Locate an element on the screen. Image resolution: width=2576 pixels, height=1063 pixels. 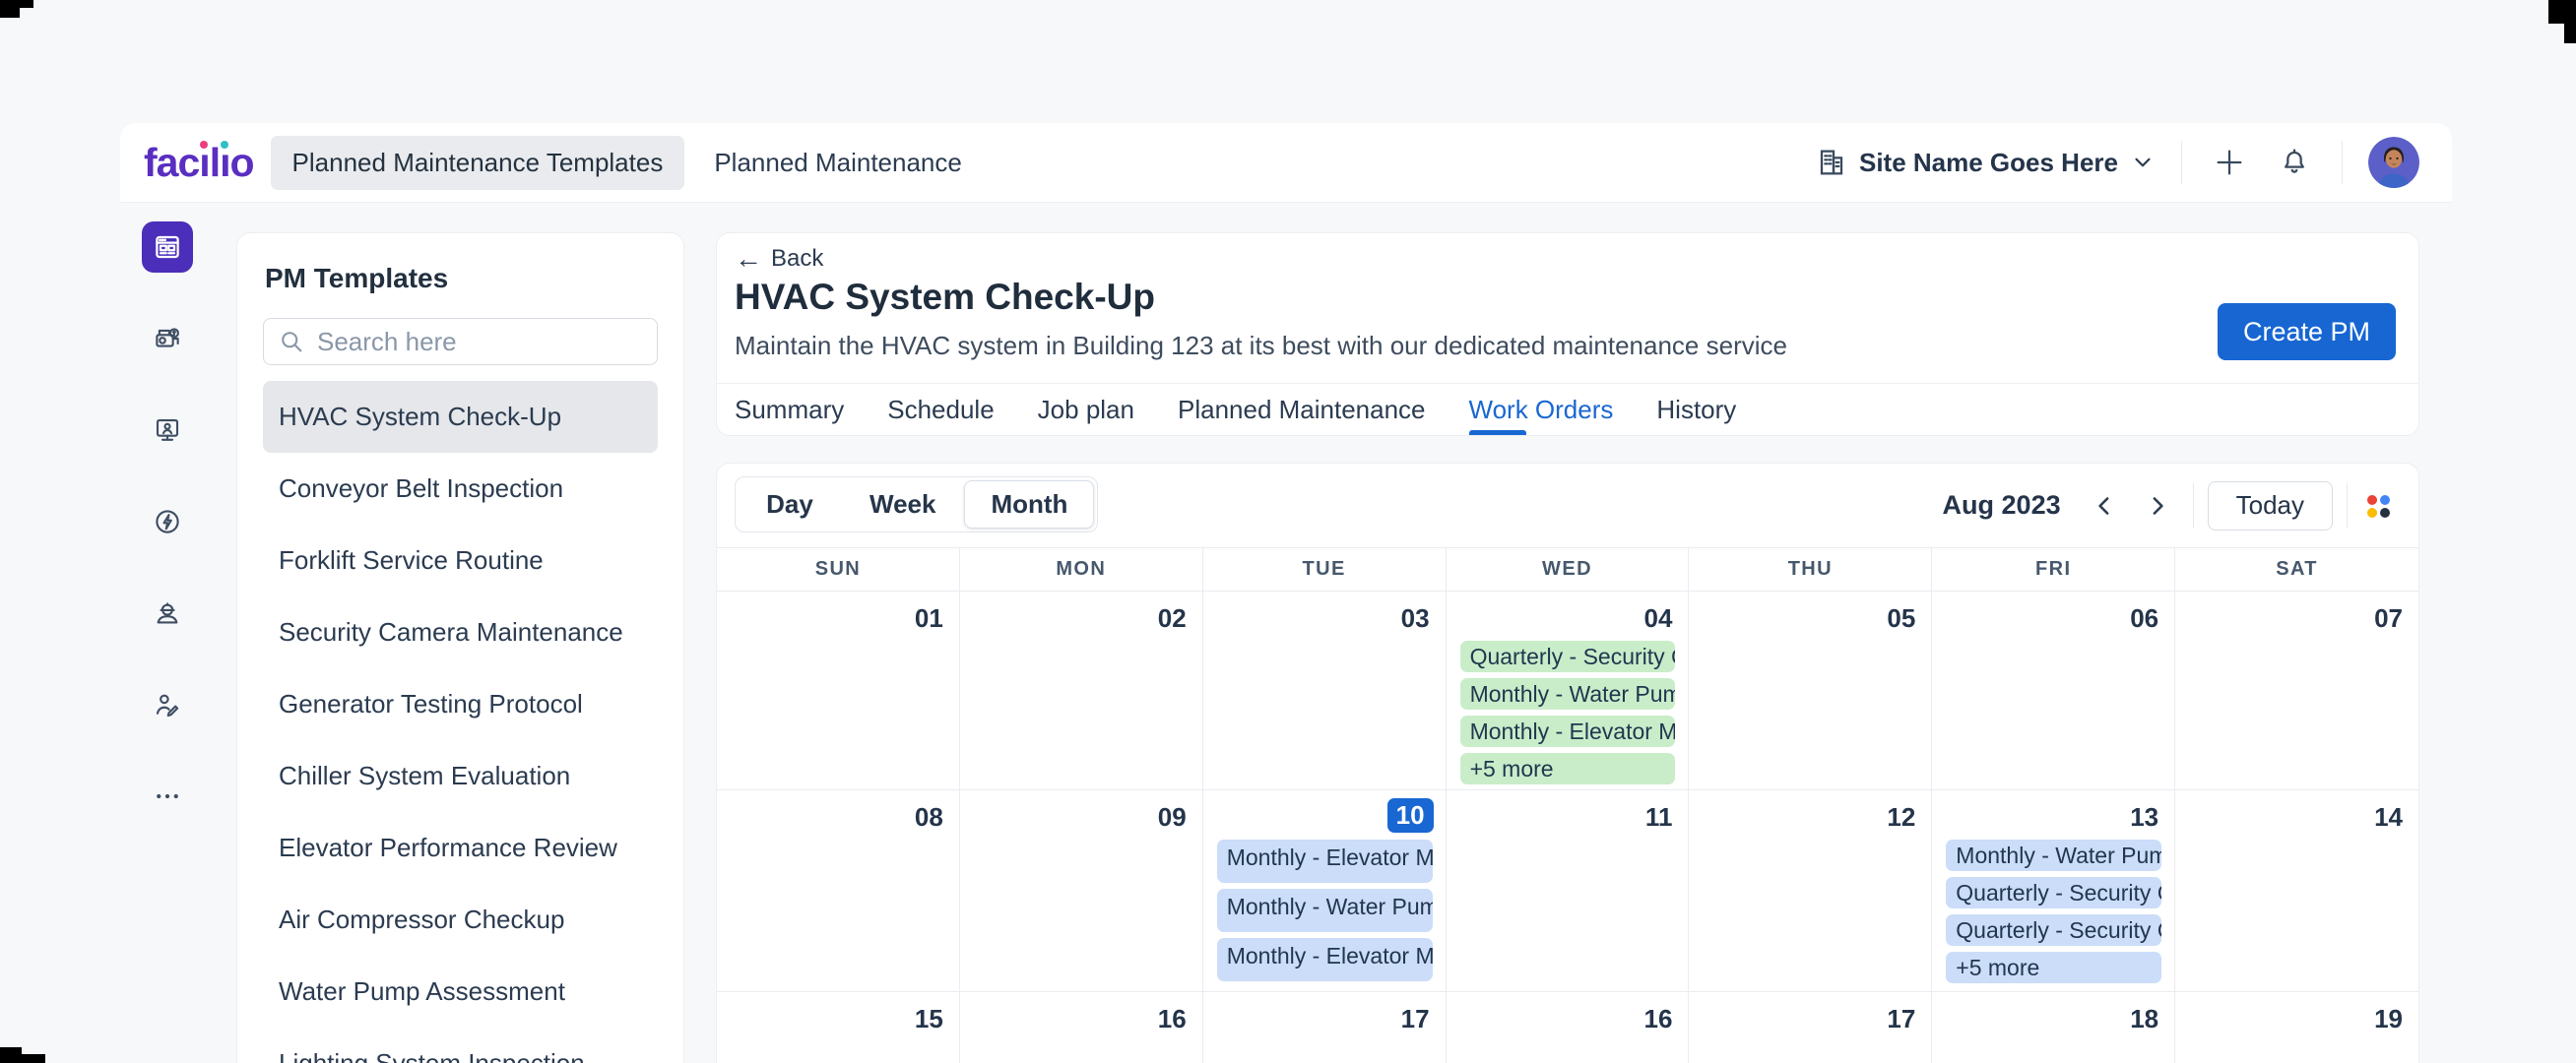
bell-icon is located at coordinates (2294, 162).